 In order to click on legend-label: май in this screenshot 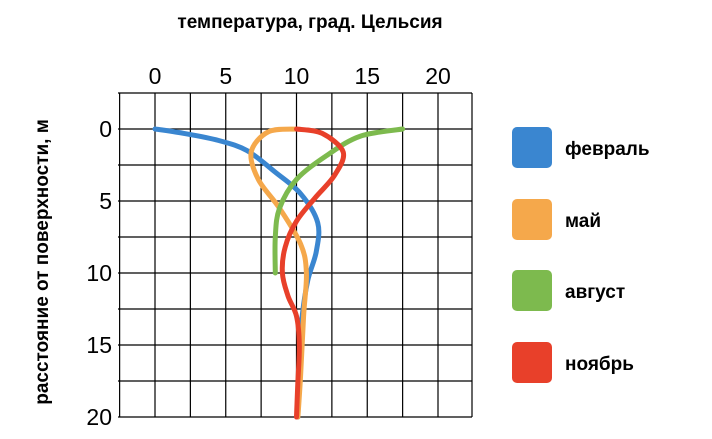, I will do `click(583, 221)`.